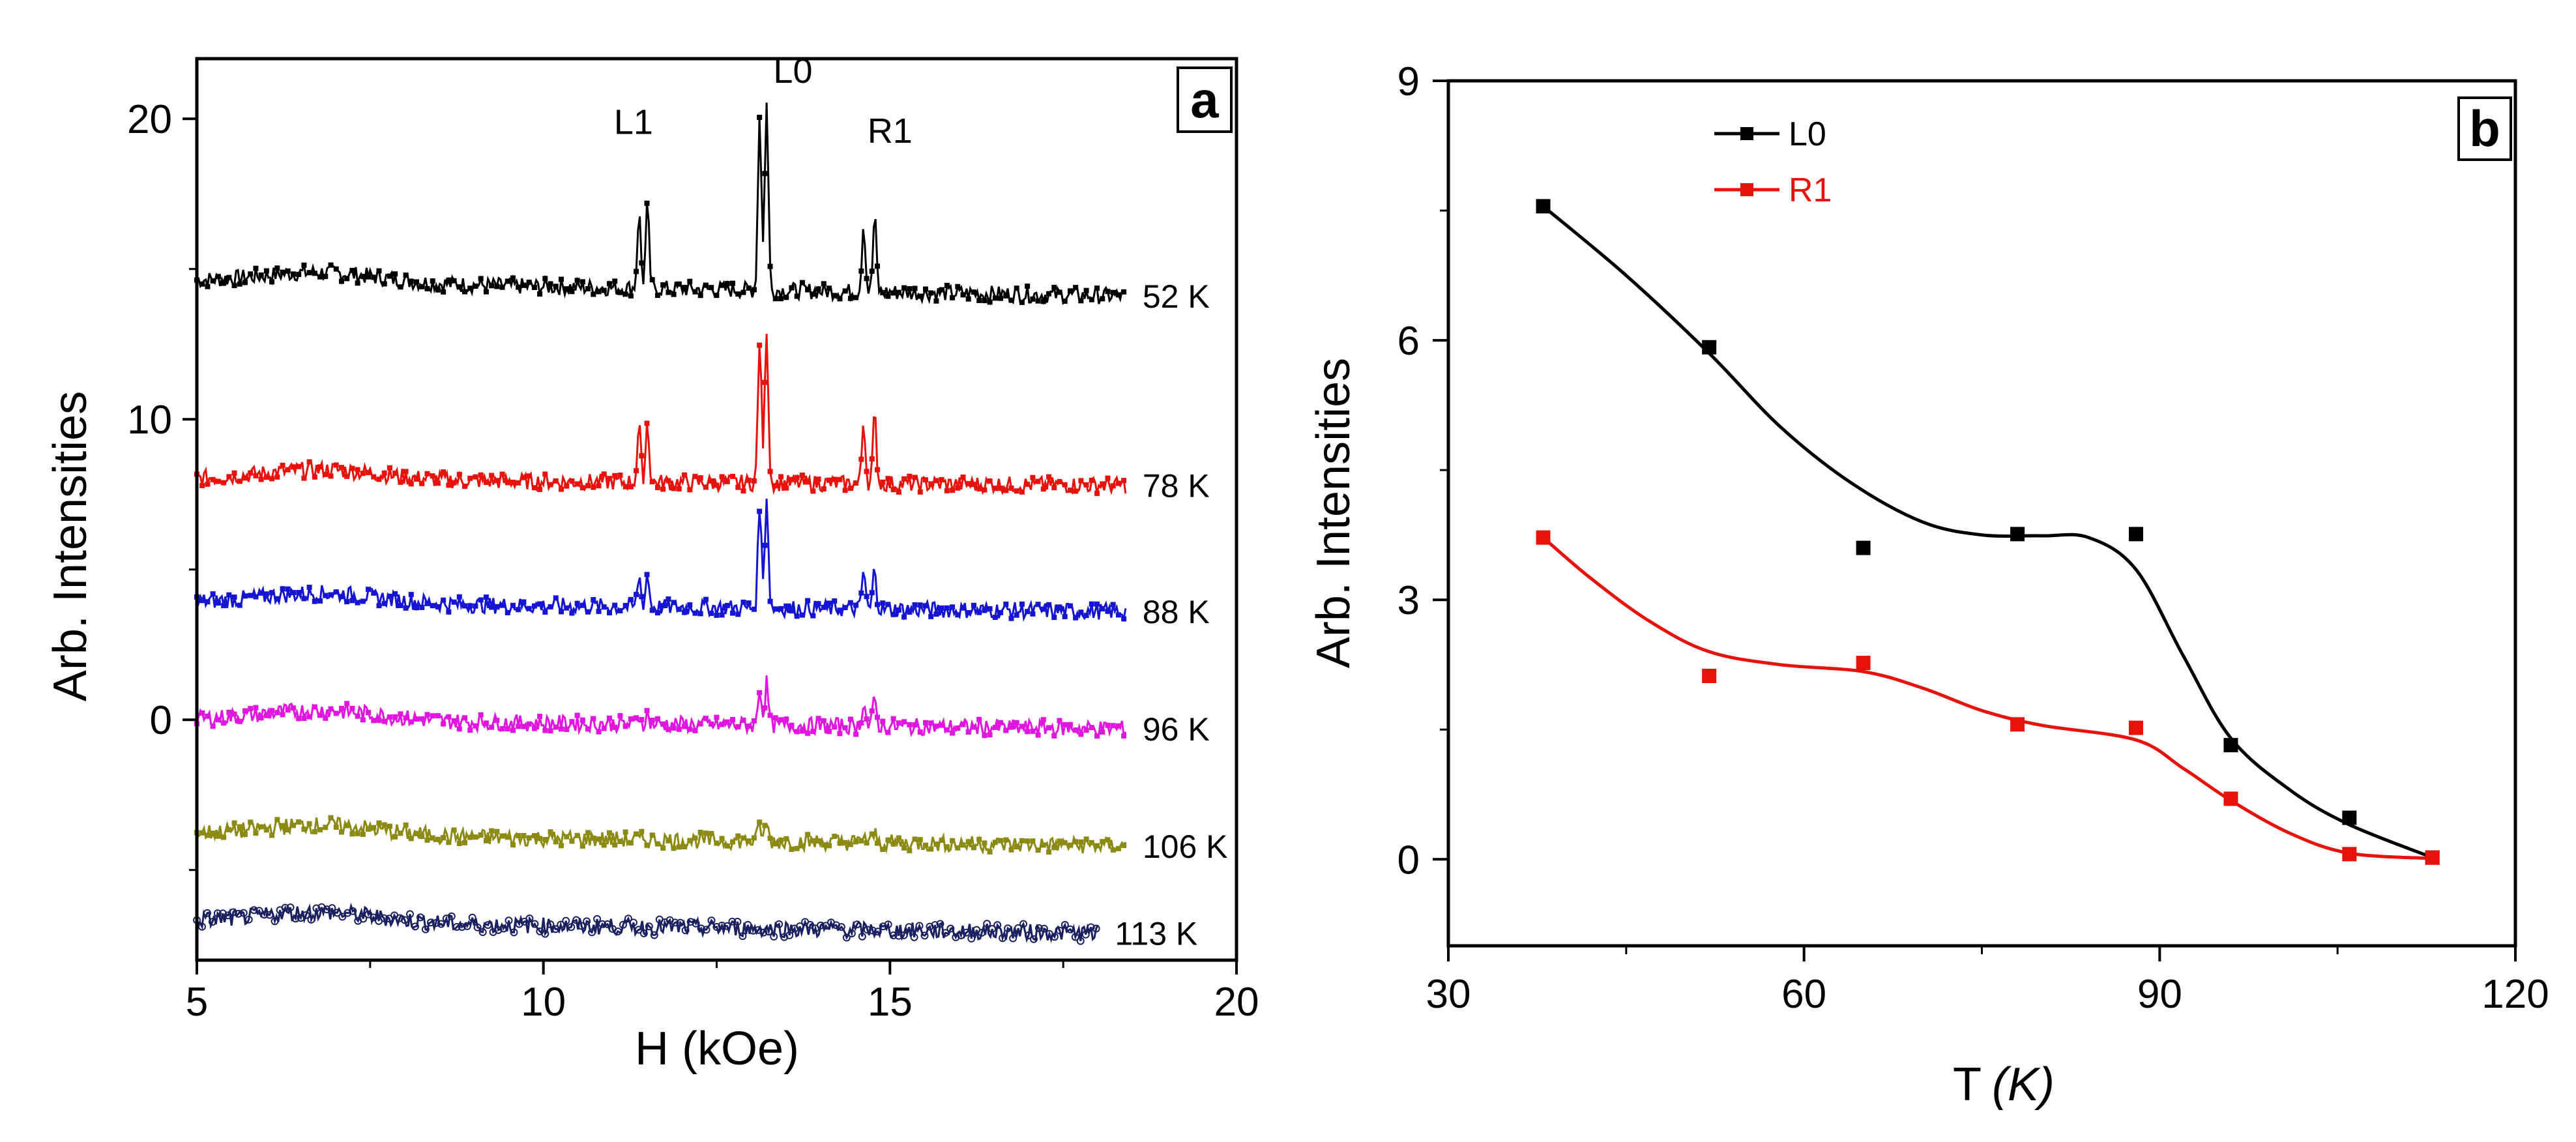 The width and height of the screenshot is (2576, 1142). What do you see at coordinates (660, 419) in the screenshot?
I see `panel-a-series-markers` at bounding box center [660, 419].